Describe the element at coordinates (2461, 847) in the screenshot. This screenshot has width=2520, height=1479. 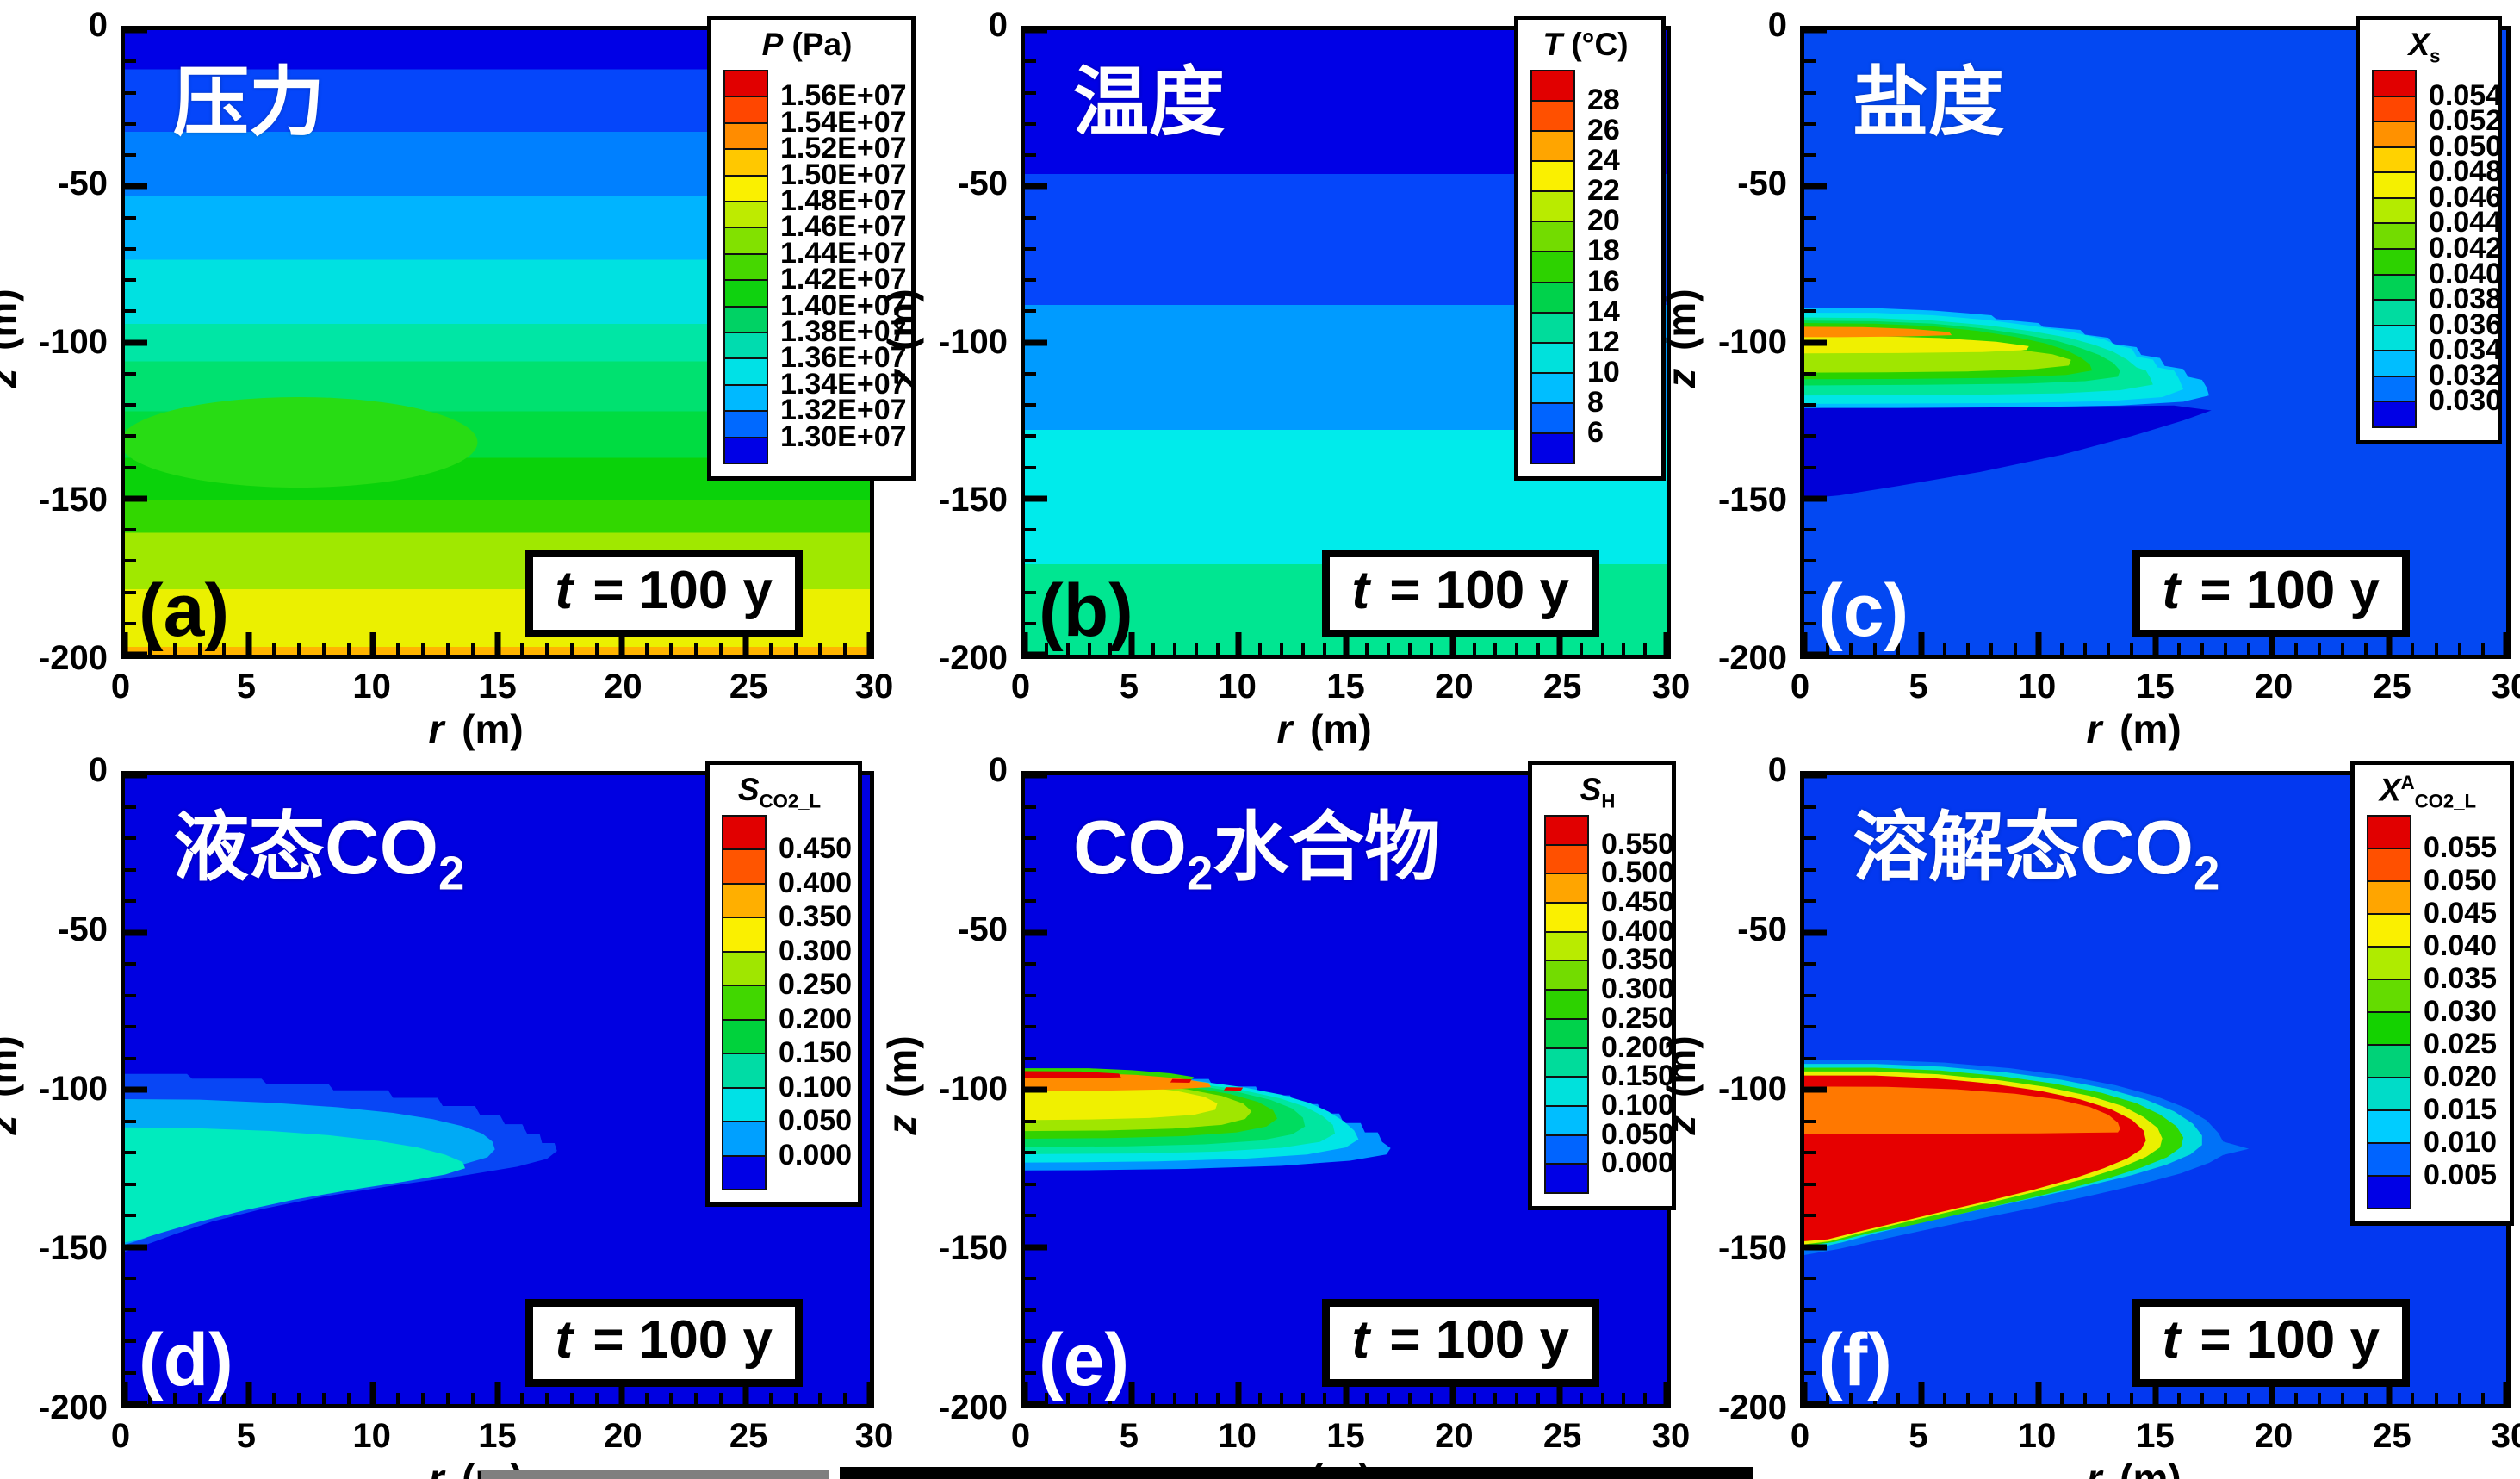
I see `legend-label: 0.055` at that location.